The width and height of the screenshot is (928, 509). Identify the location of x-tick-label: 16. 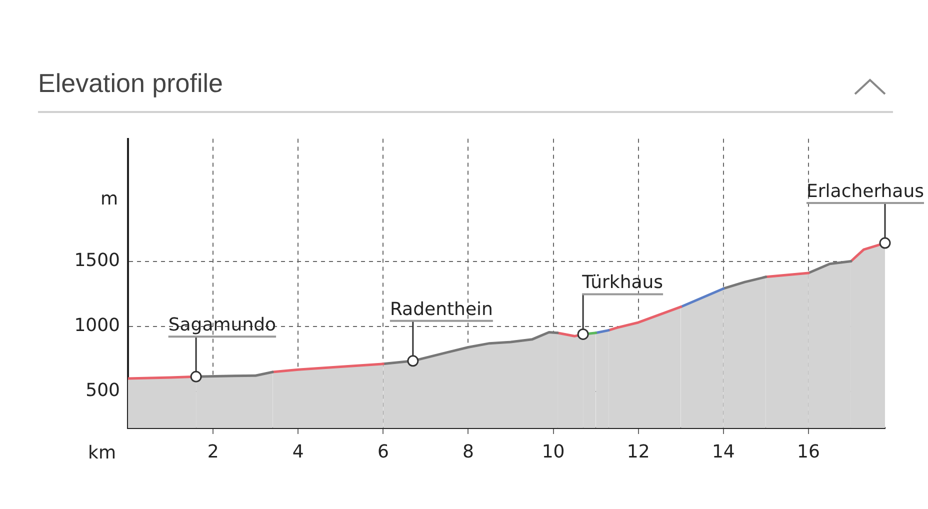
(808, 451).